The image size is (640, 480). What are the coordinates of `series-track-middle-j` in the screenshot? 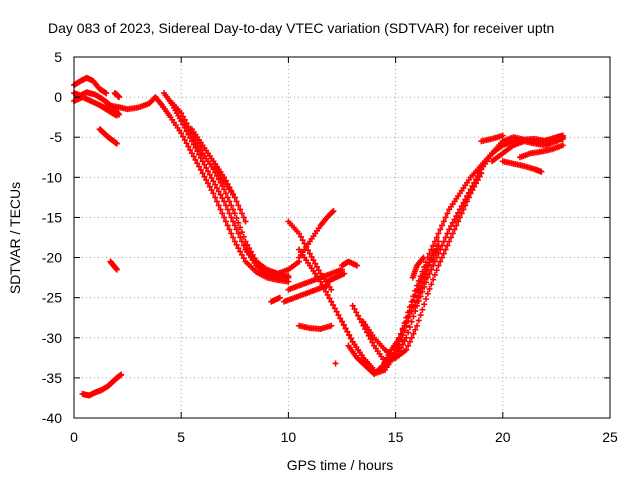 It's located at (275, 299).